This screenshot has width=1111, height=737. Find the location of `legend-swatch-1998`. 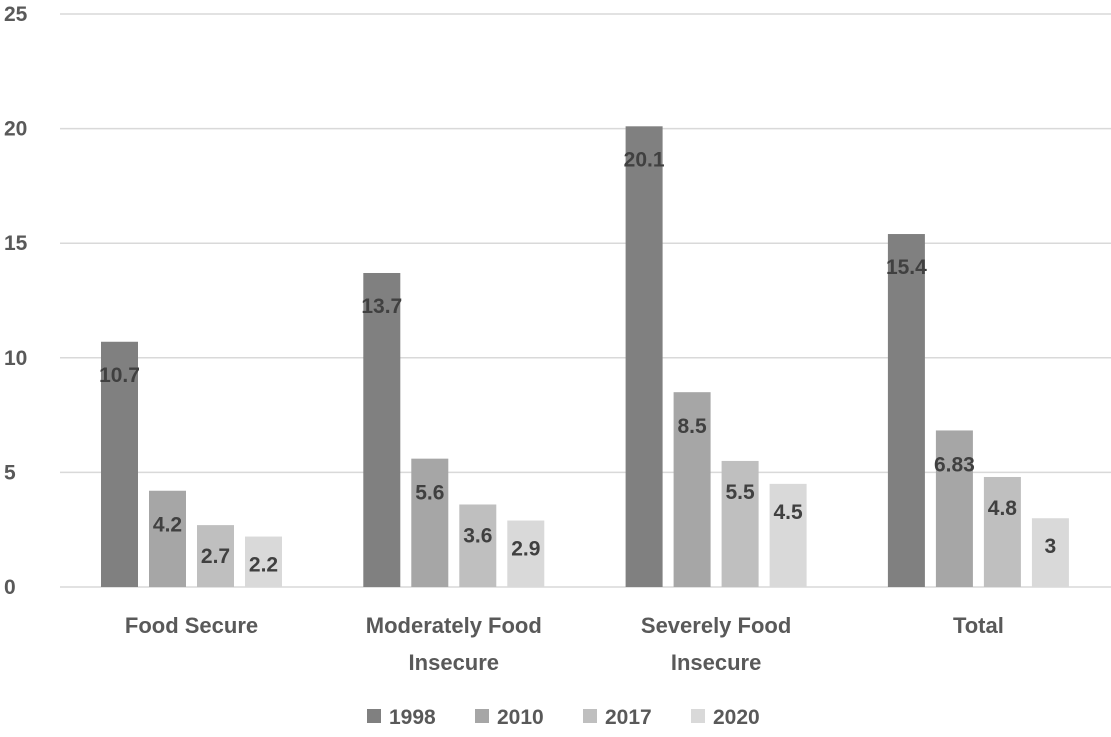

legend-swatch-1998 is located at coordinates (374, 716).